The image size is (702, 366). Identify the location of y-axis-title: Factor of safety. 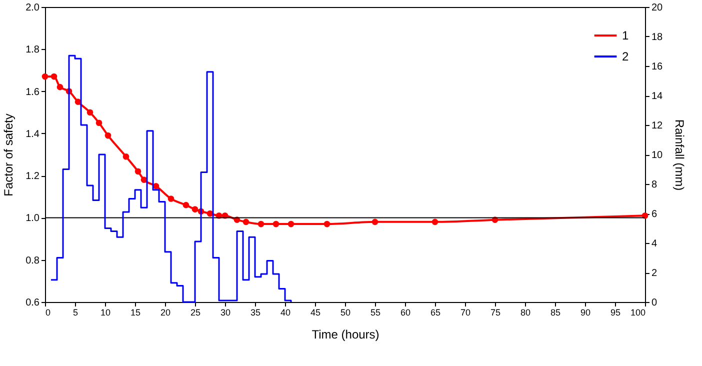
(9, 155).